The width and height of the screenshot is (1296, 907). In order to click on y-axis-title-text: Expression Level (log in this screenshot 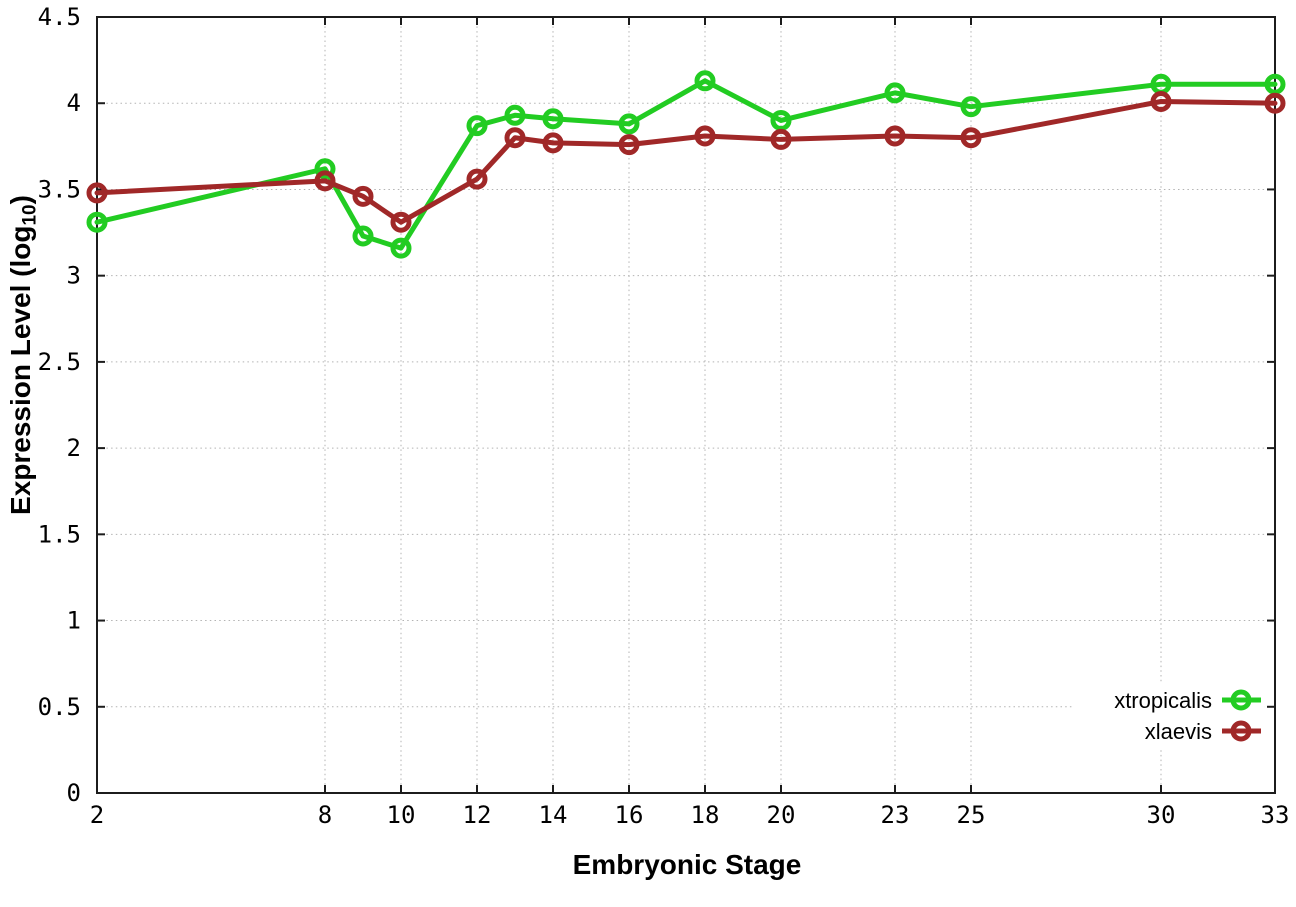, I will do `click(20, 370)`.